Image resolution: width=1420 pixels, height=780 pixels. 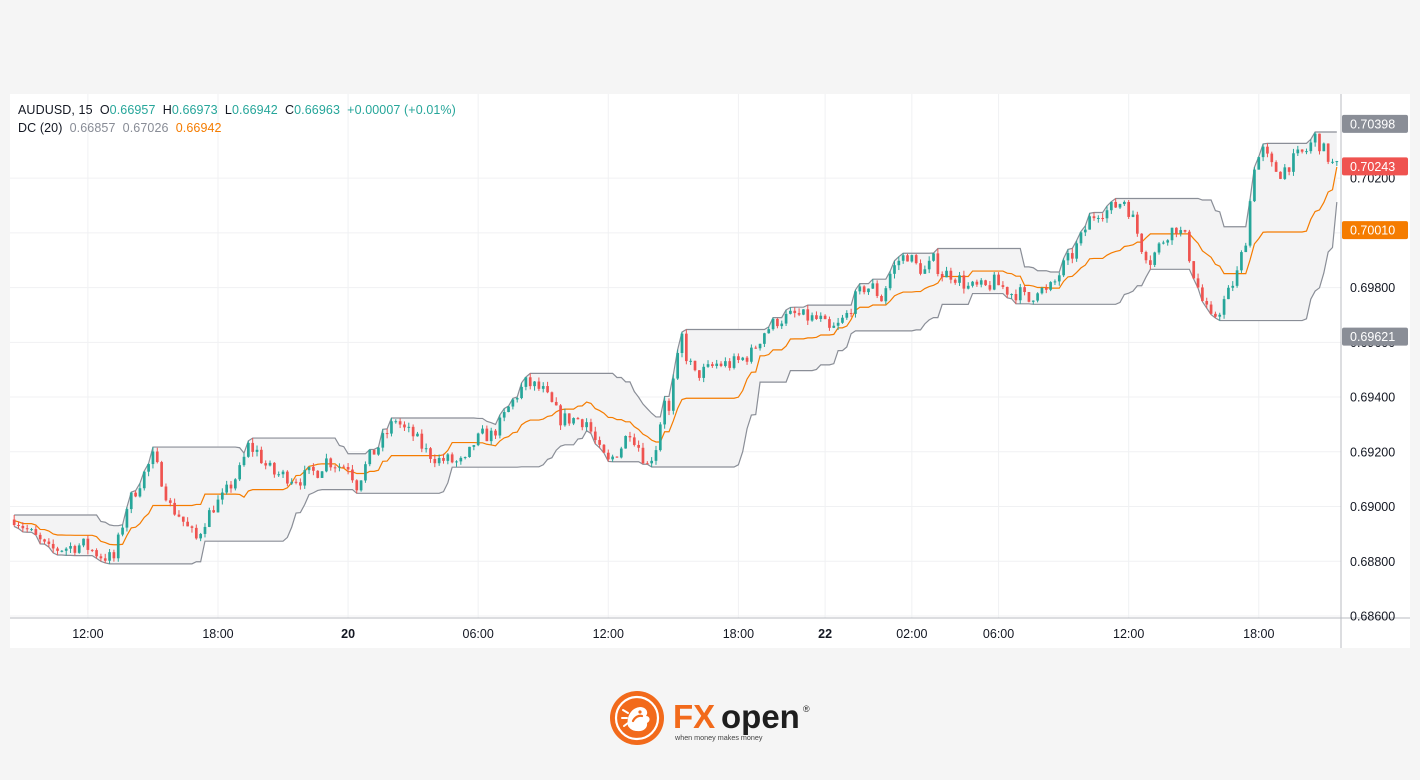 What do you see at coordinates (167, 110) in the screenshot?
I see `high-label: H` at bounding box center [167, 110].